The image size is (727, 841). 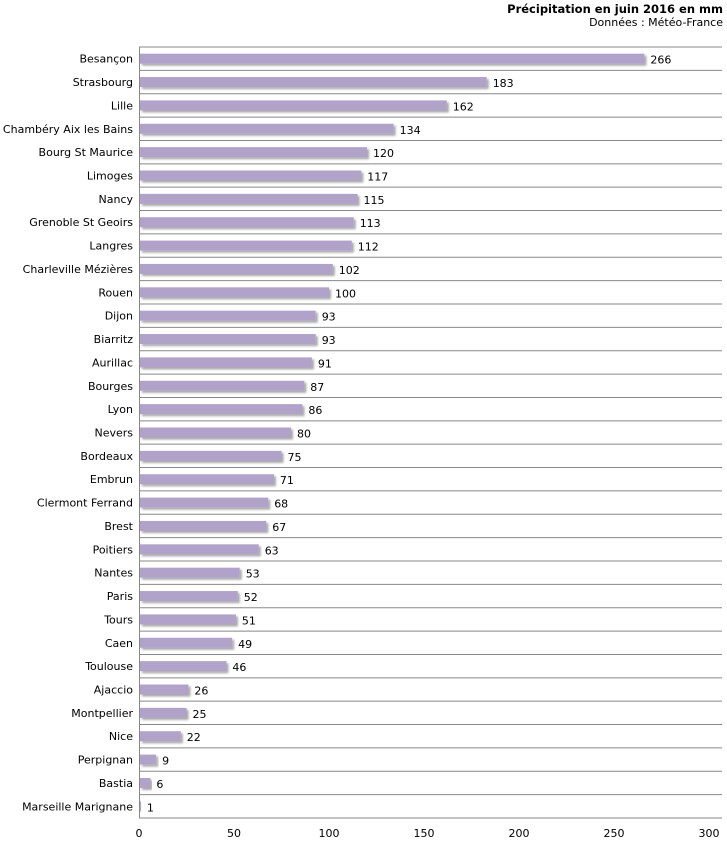 I want to click on value-label: 26, so click(x=201, y=691).